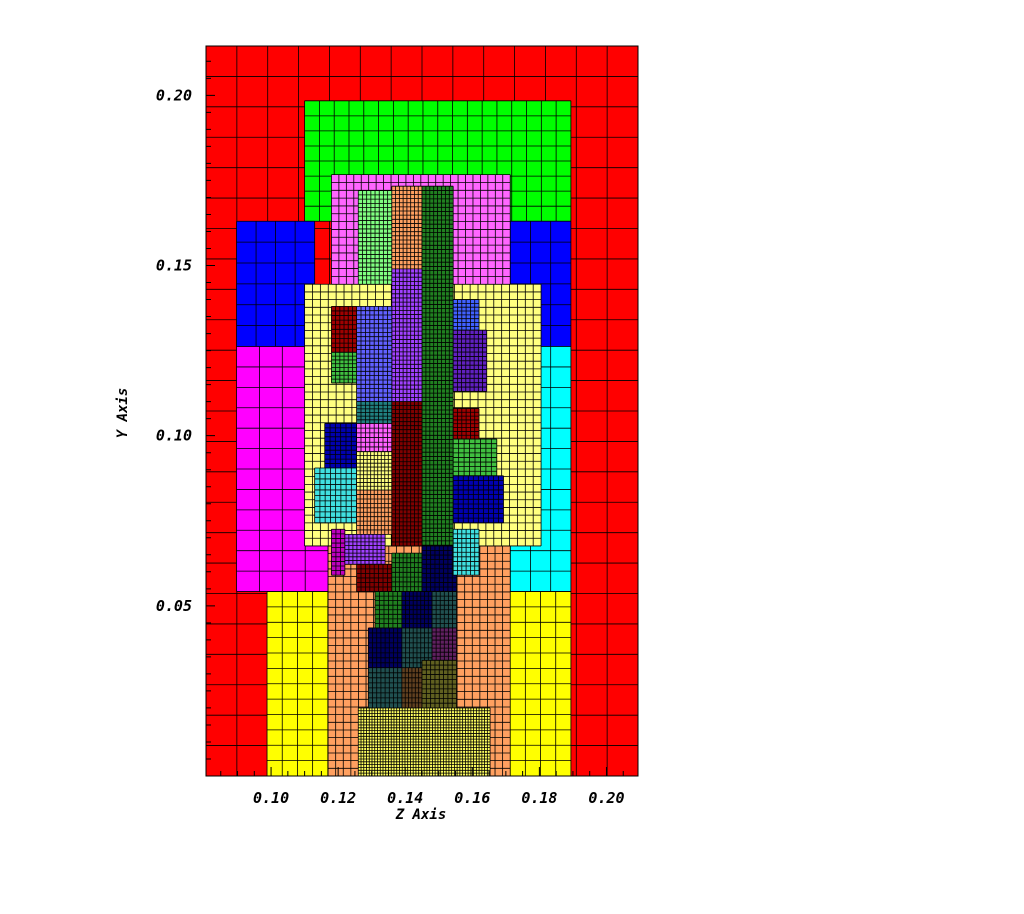  I want to click on block-lightyellow-inner, so click(374, 471).